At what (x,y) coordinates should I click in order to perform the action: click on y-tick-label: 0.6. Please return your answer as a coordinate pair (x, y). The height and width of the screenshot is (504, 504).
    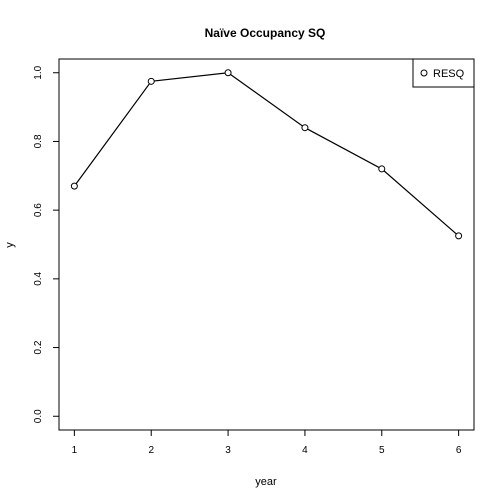
    Looking at the image, I should click on (38, 210).